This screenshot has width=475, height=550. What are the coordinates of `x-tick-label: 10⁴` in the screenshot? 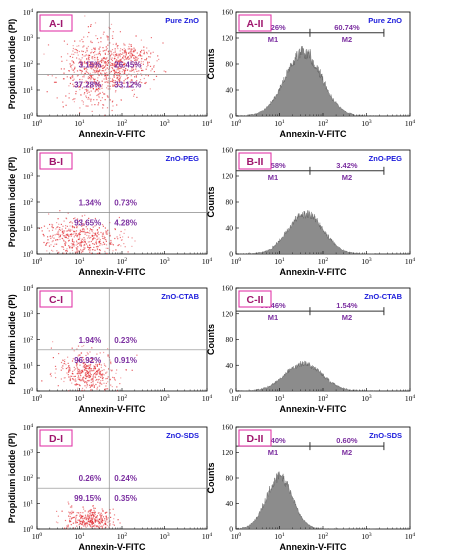 It's located at (410, 123).